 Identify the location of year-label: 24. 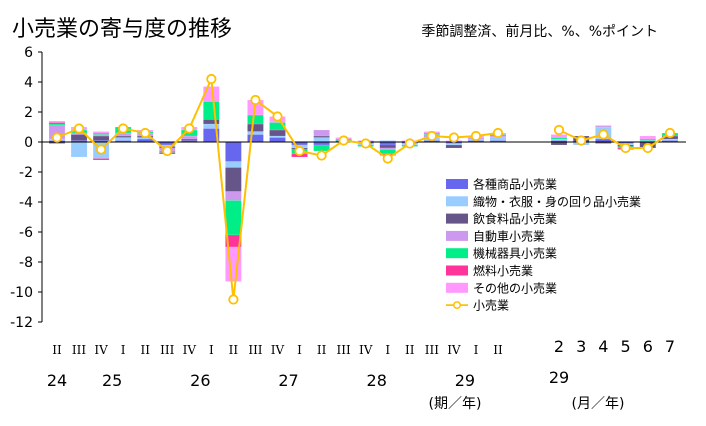
(57, 380).